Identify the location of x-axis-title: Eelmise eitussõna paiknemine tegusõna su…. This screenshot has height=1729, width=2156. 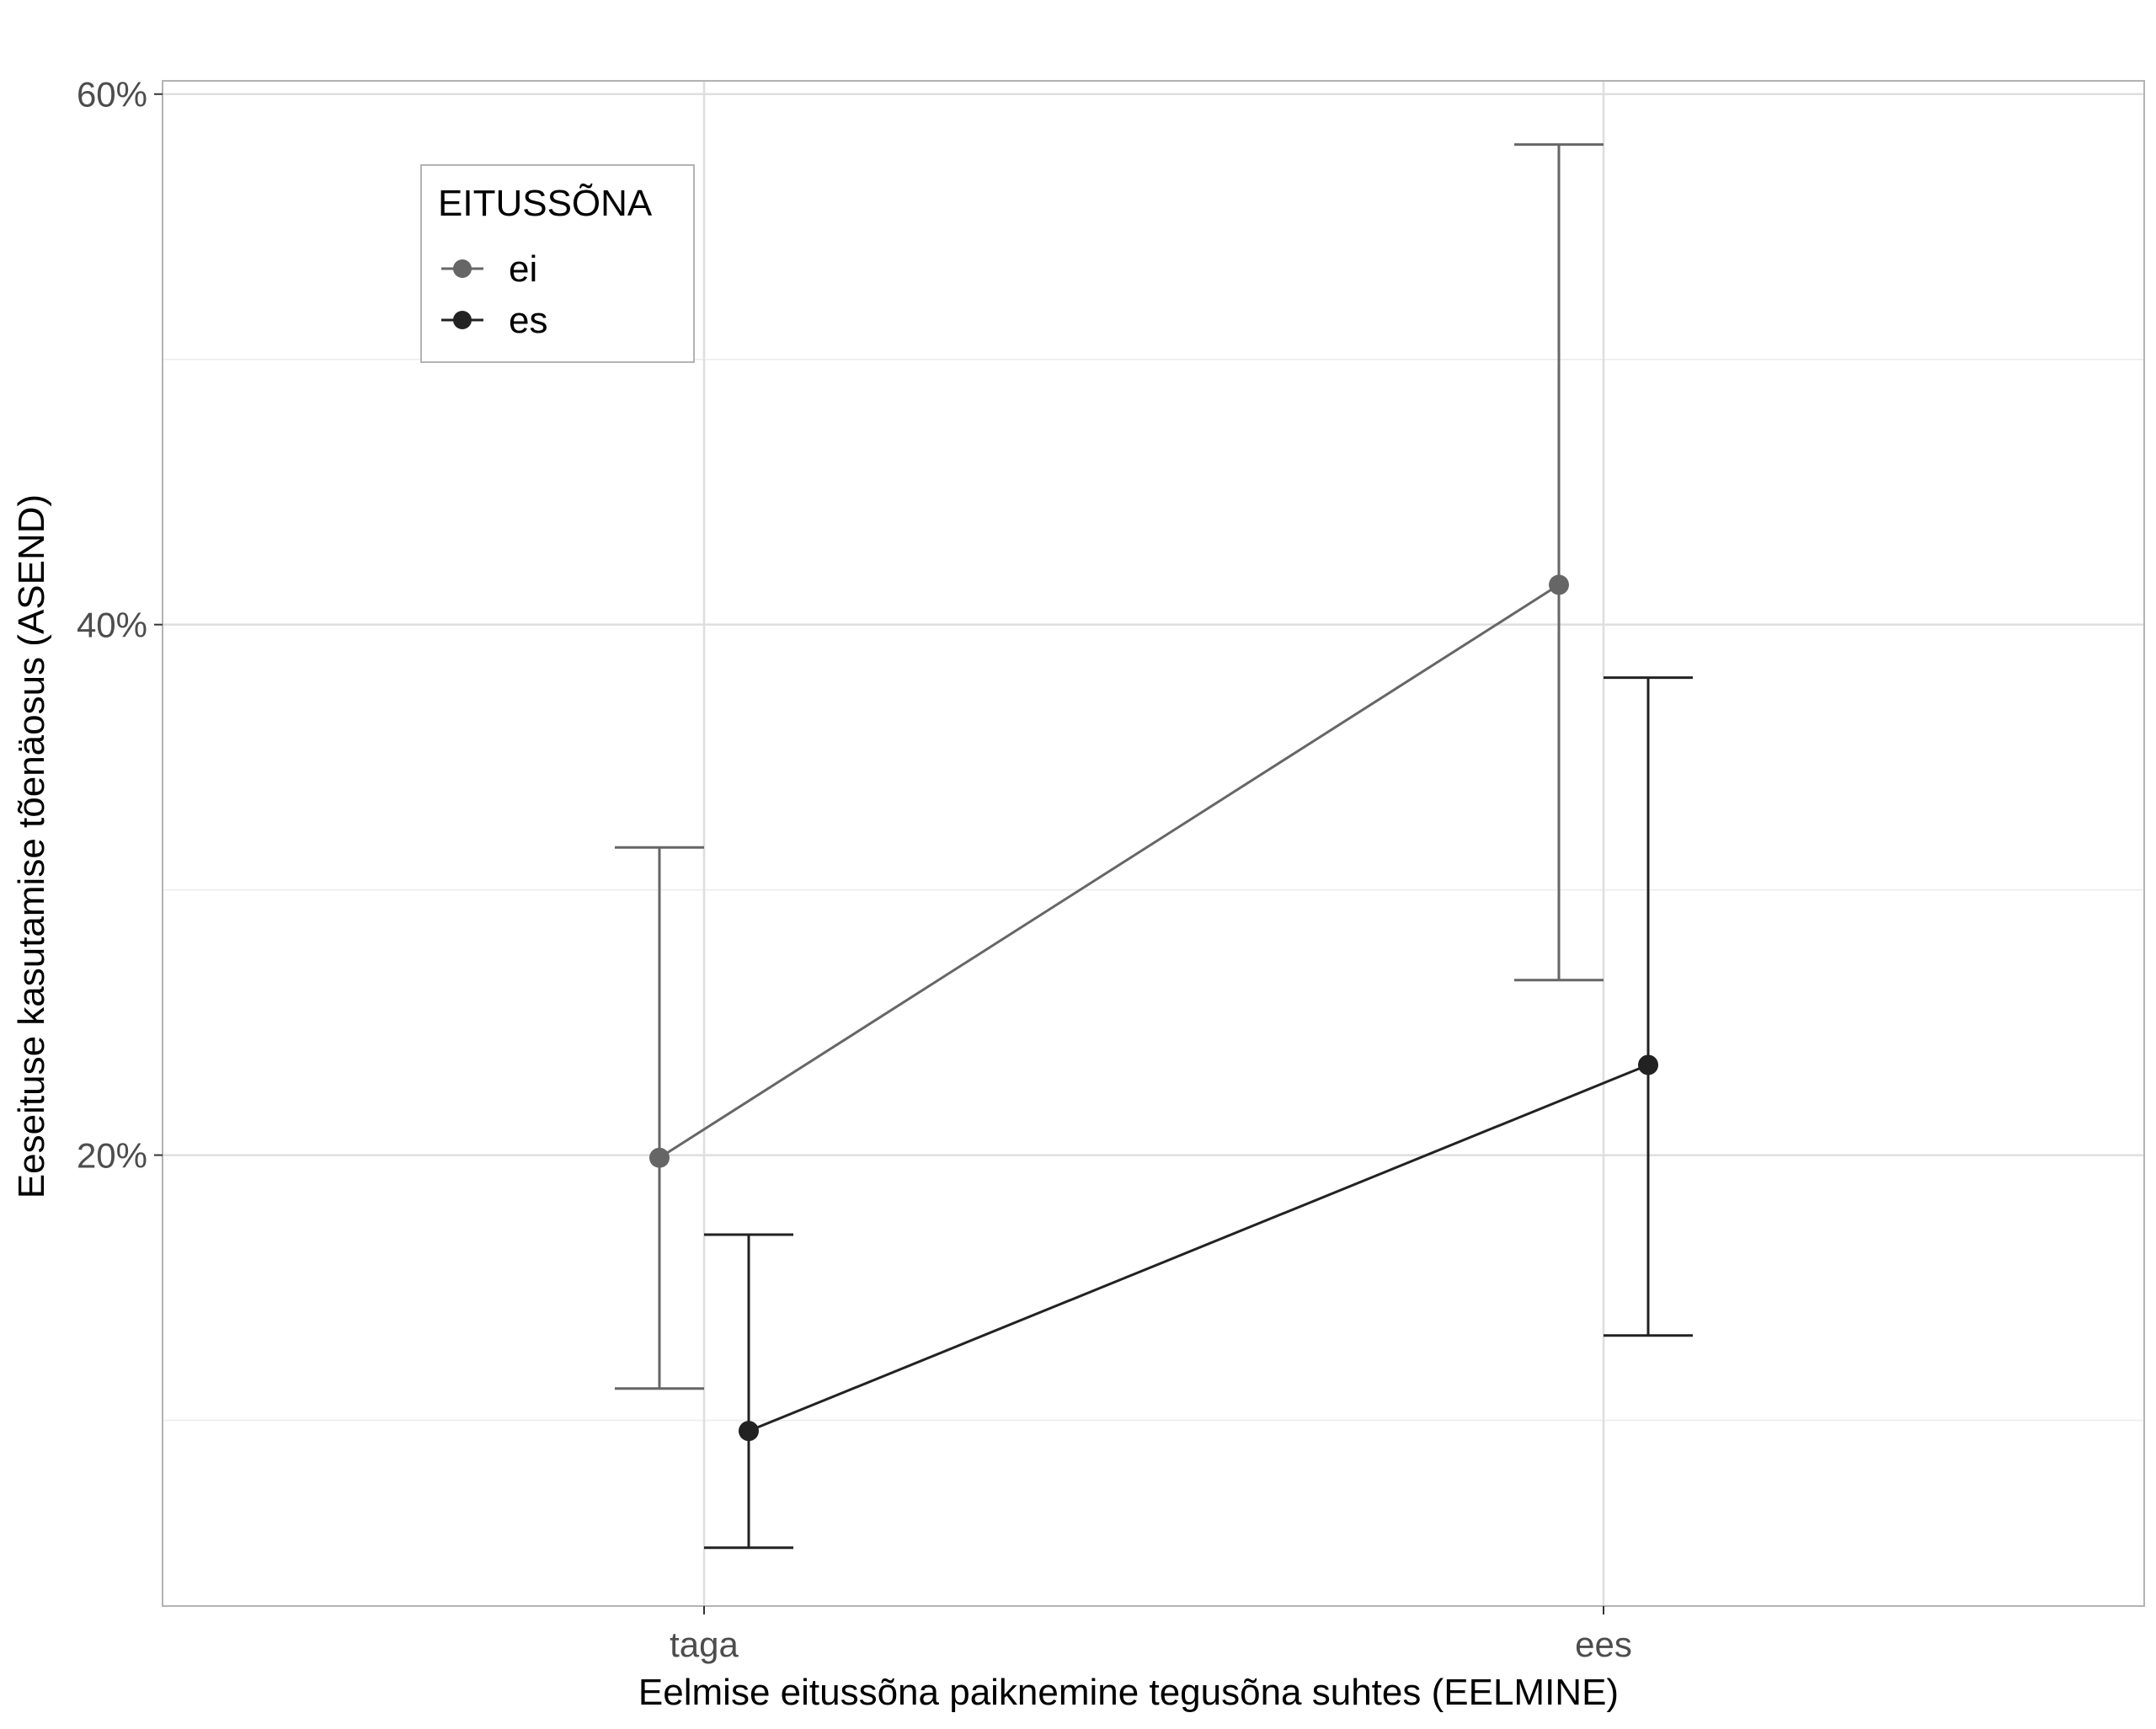
(1128, 1692).